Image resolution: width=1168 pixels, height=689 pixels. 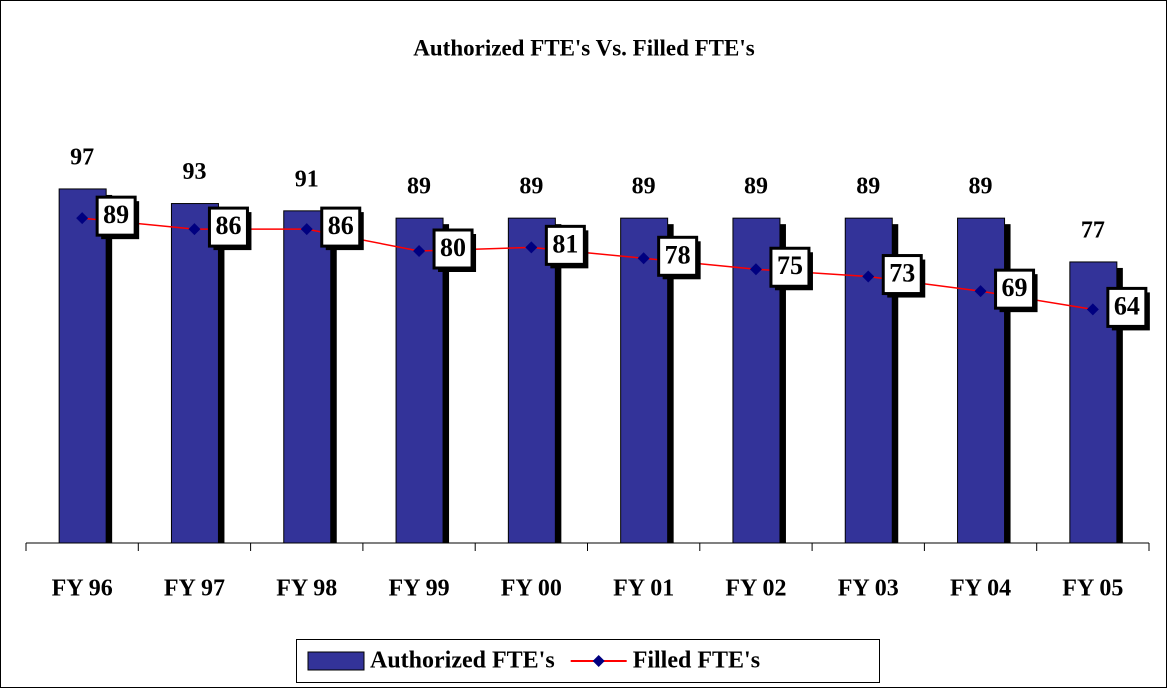 What do you see at coordinates (462, 661) in the screenshot?
I see `legend-label: Authorized FTE's` at bounding box center [462, 661].